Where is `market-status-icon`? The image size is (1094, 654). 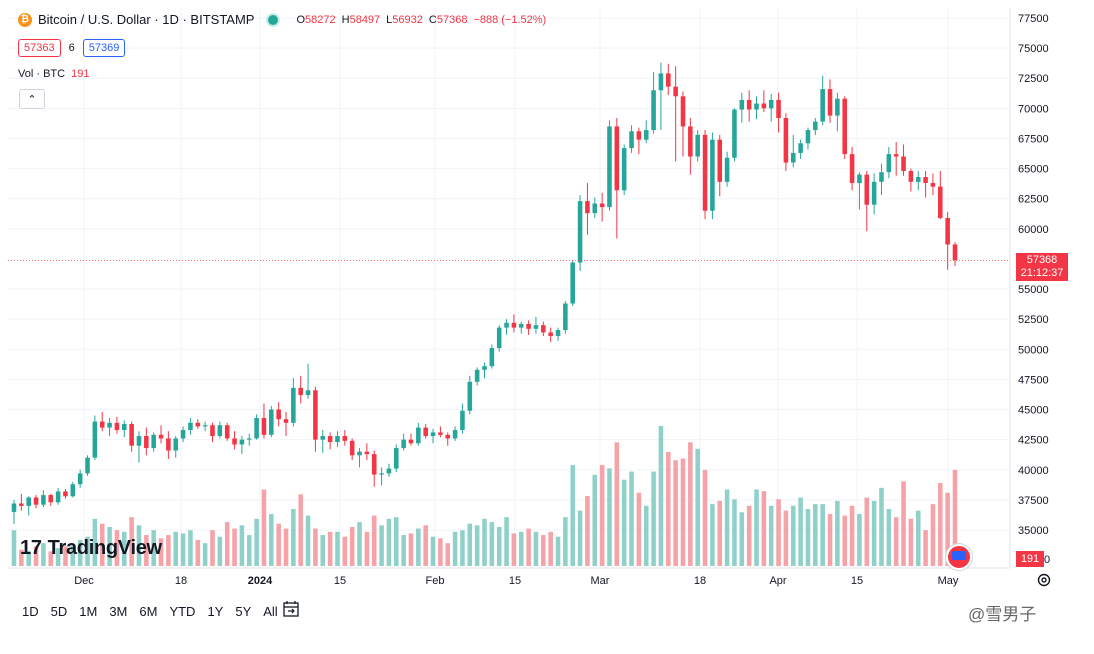 market-status-icon is located at coordinates (273, 19).